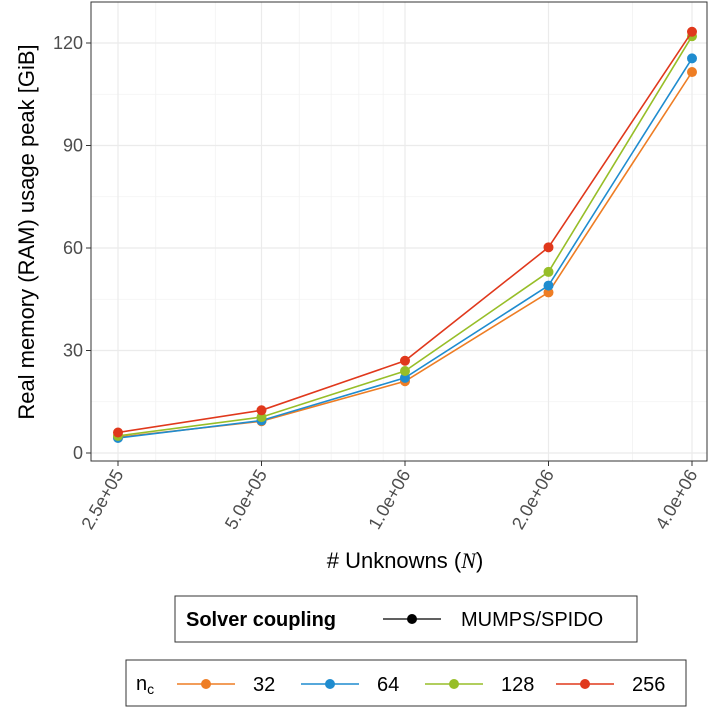 The image size is (708, 709). Describe the element at coordinates (73, 351) in the screenshot. I see `y-tick-label: 30` at that location.